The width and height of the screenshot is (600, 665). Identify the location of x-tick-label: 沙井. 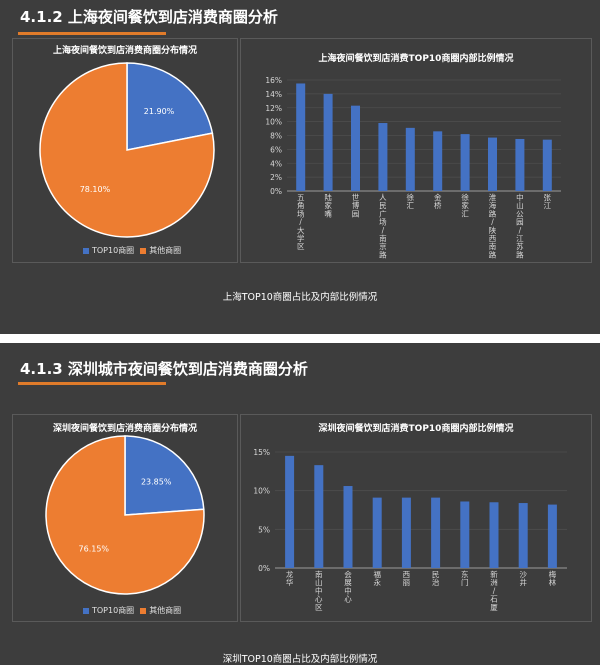
(523, 578).